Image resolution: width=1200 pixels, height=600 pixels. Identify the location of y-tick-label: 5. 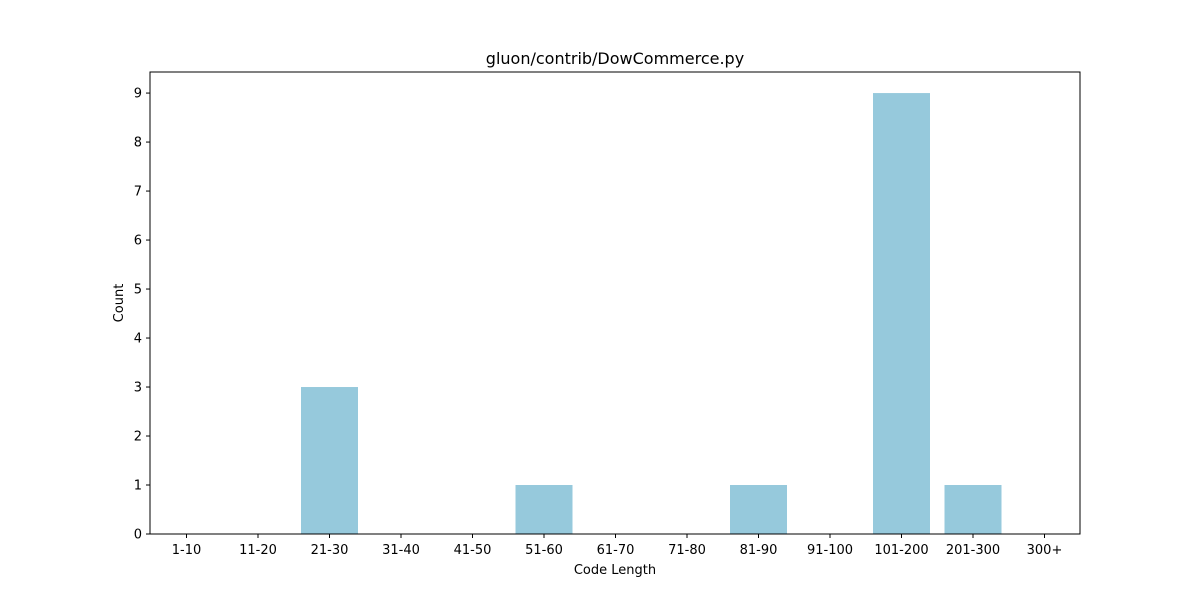
(138, 290).